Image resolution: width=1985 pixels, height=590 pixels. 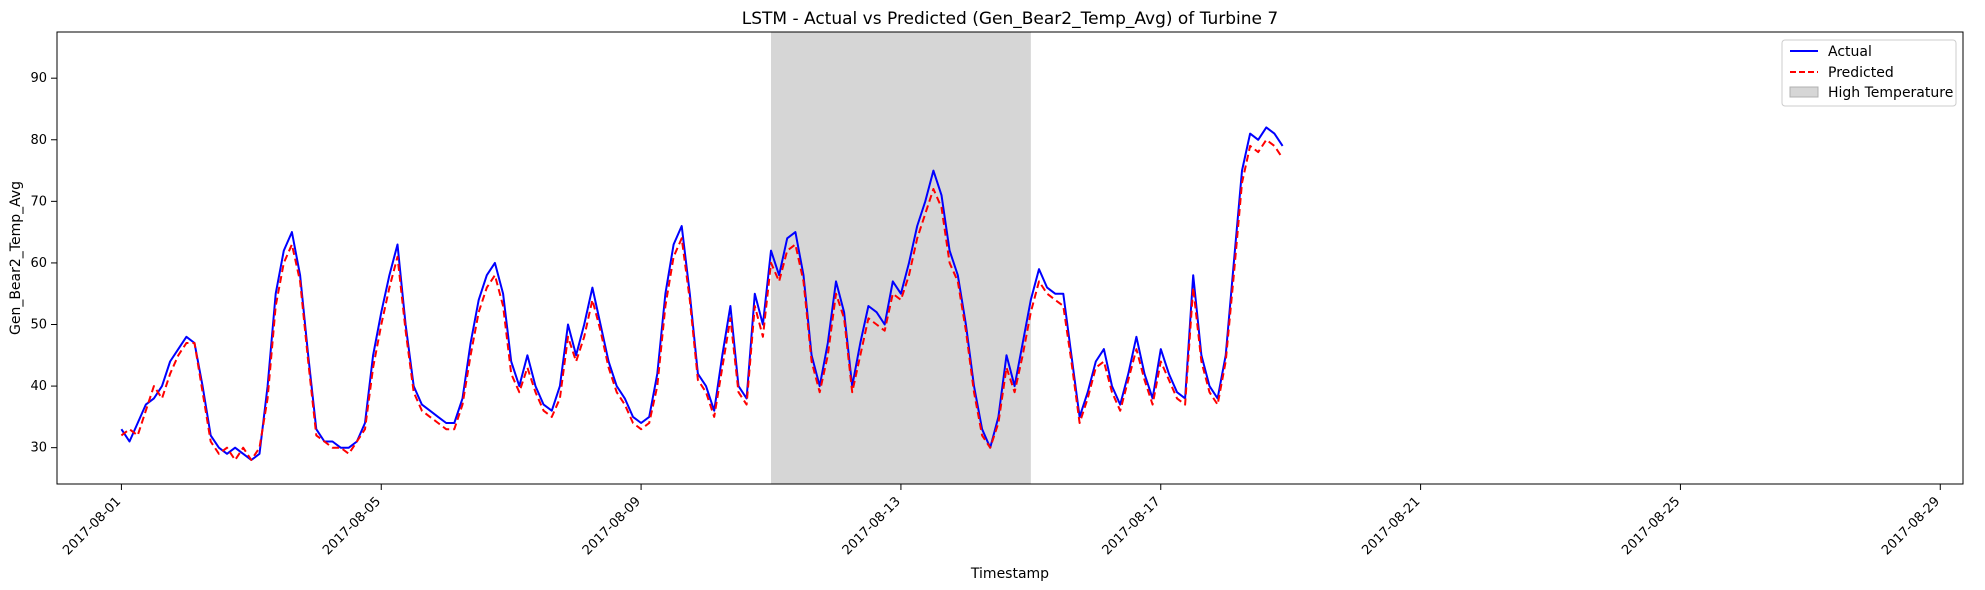 I want to click on high-temperature-band, so click(x=901, y=258).